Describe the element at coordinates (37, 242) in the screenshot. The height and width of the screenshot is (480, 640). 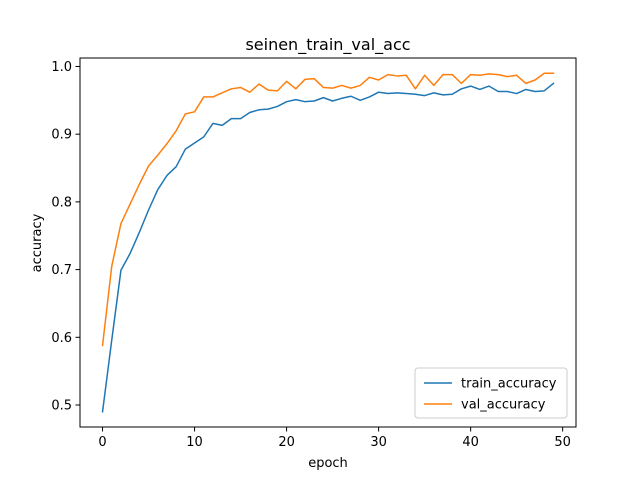
I see `y-axis-title: accuracy` at that location.